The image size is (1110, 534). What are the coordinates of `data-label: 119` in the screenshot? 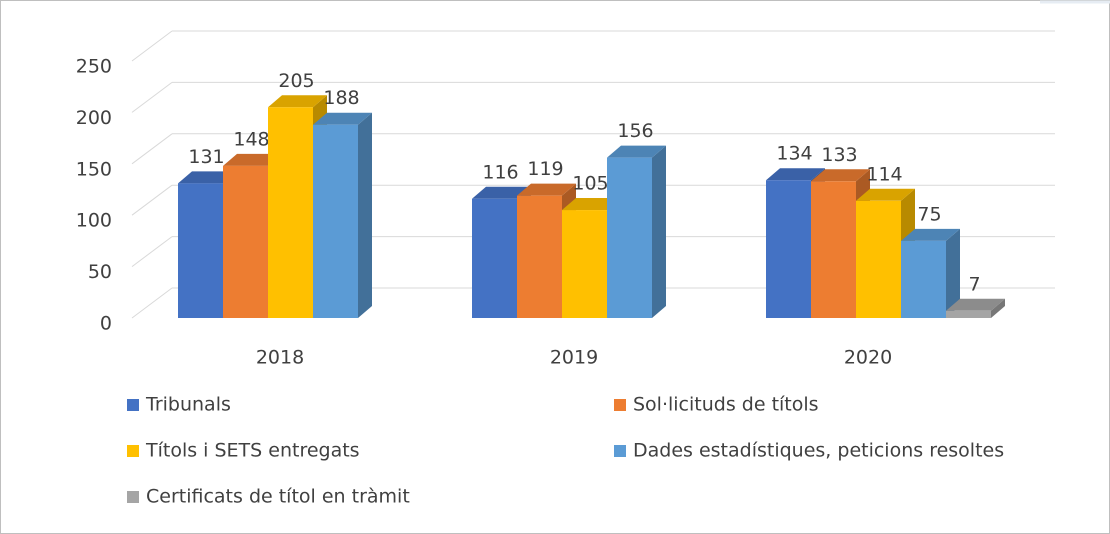 It's located at (545, 169).